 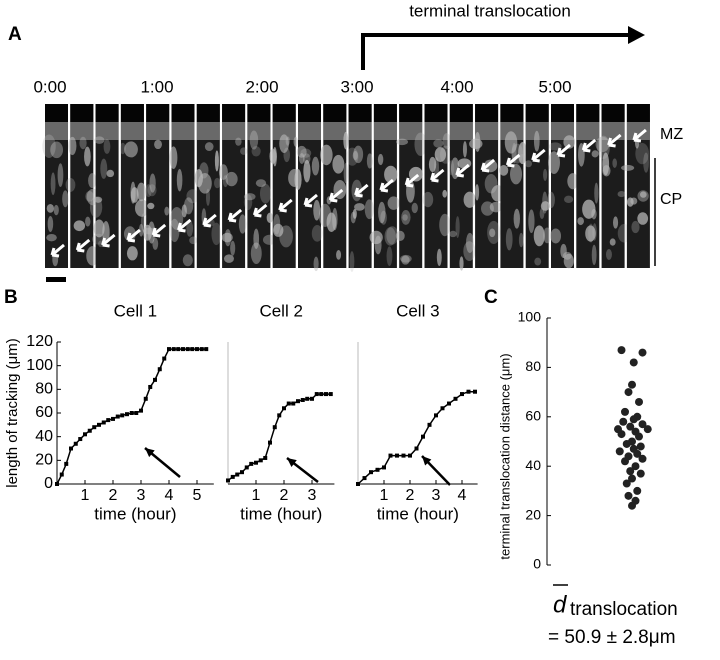 I want to click on y-tick-label: 0, so click(x=48, y=483).